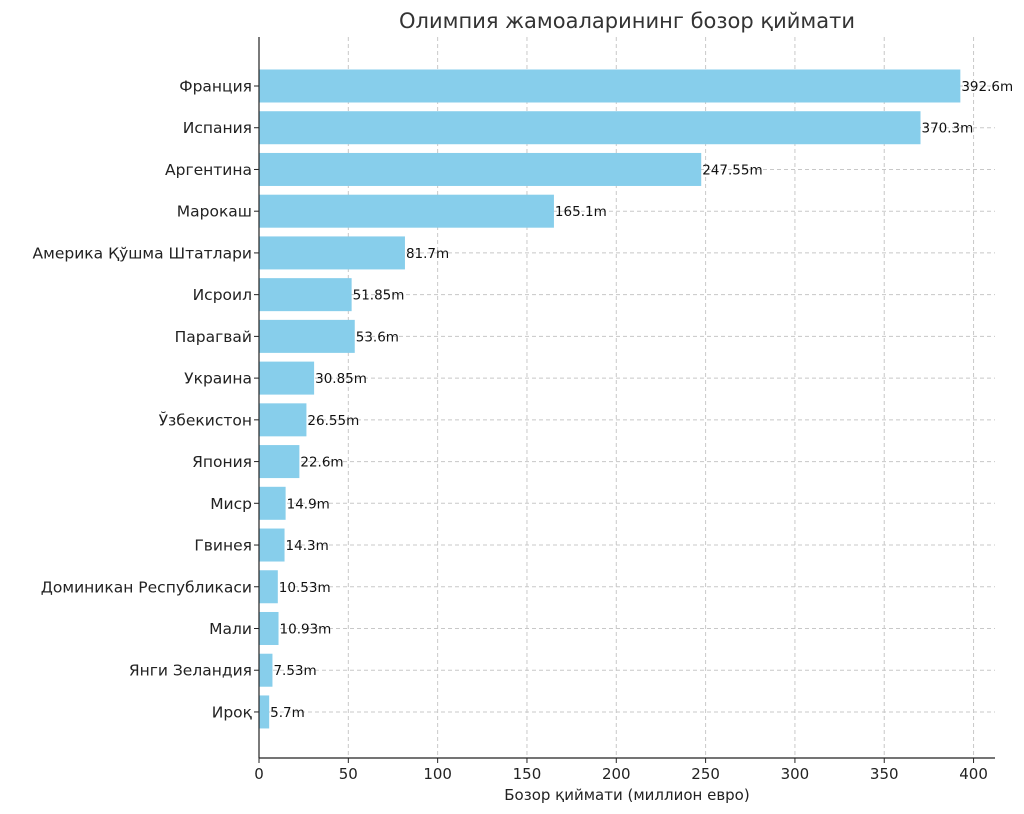 This screenshot has height=814, width=1024. What do you see at coordinates (321, 463) in the screenshot?
I see `data-label-9: 22.6m` at bounding box center [321, 463].